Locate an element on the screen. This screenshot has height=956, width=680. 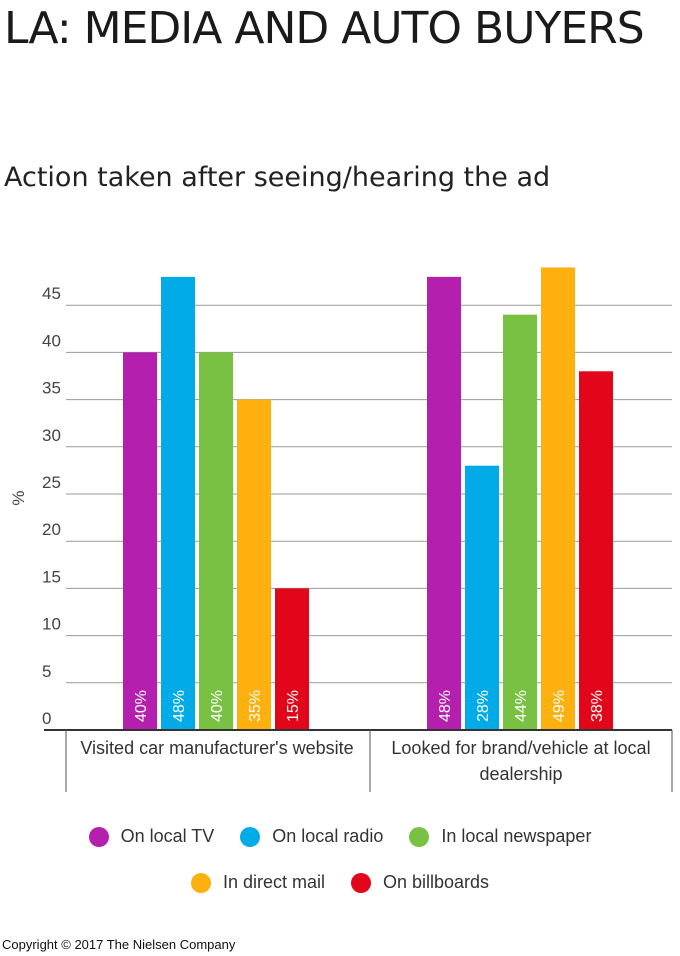
y-tick-label: 5 is located at coordinates (46, 671).